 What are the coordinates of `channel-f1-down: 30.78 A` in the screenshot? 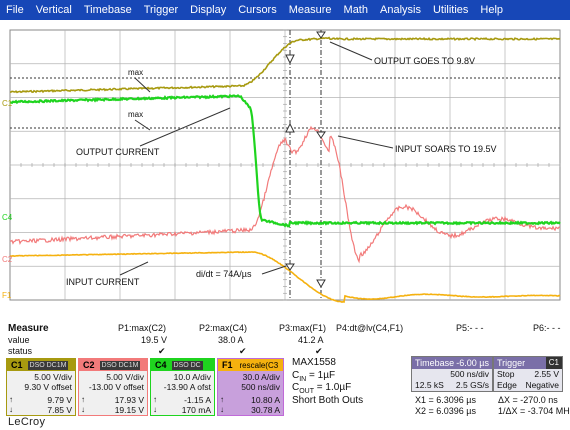 It's located at (265, 410).